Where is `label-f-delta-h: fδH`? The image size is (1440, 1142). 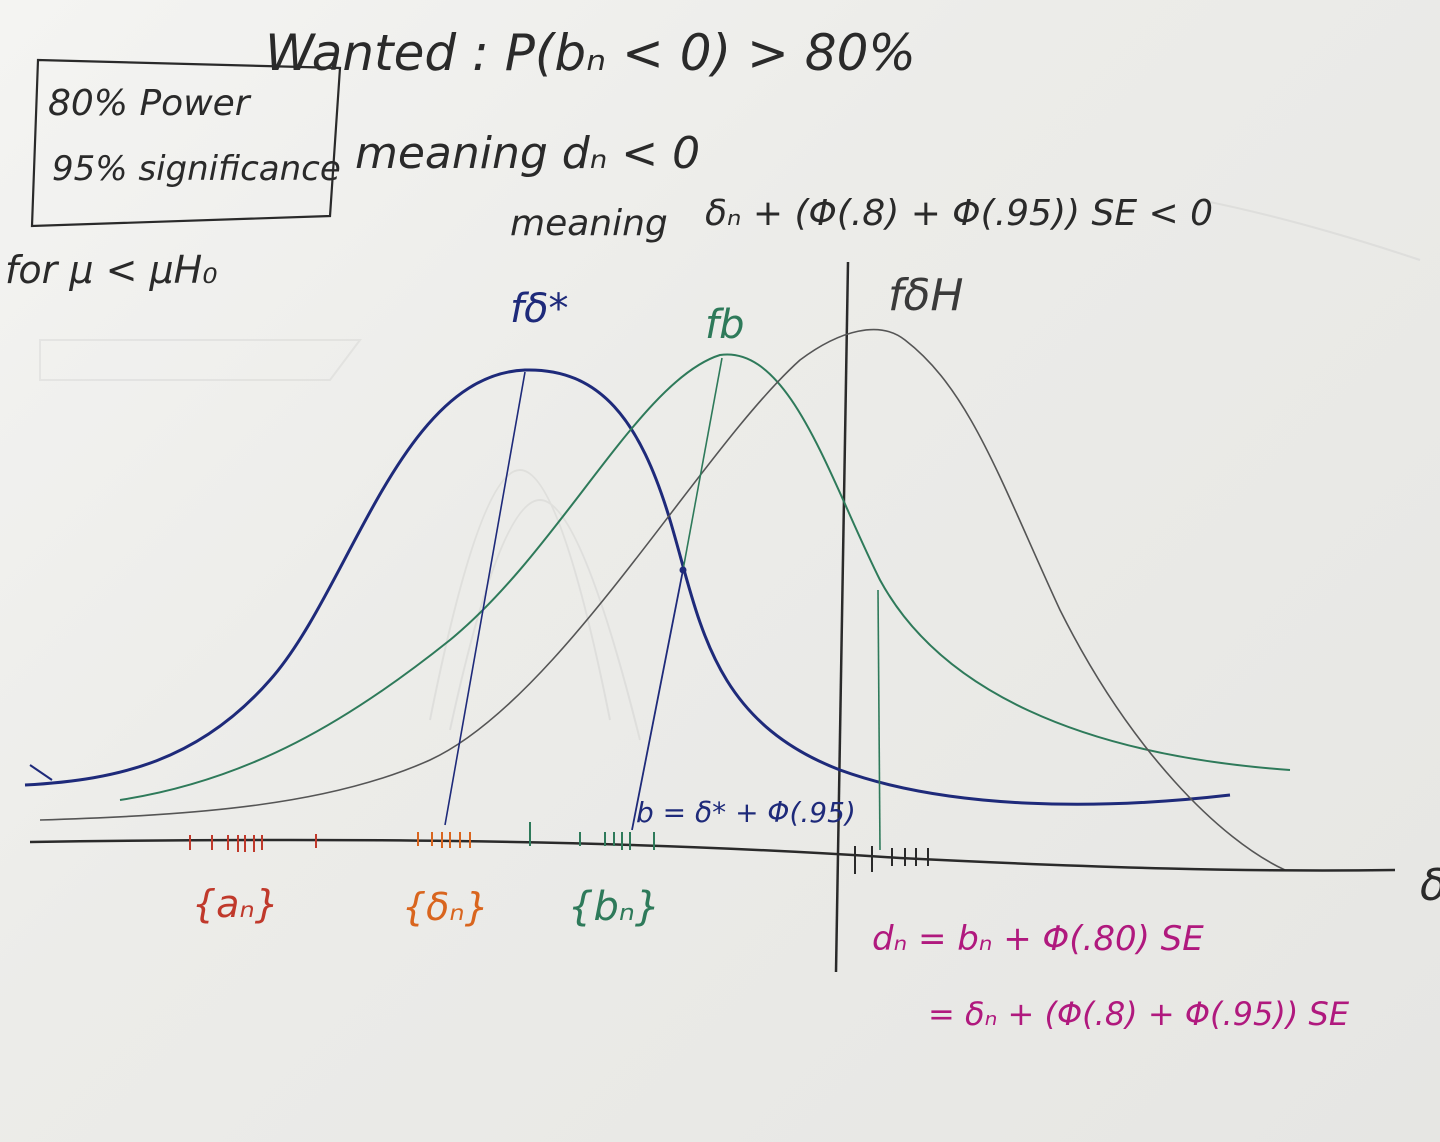
label-f-delta-h: fδH is located at coordinates (926, 295).